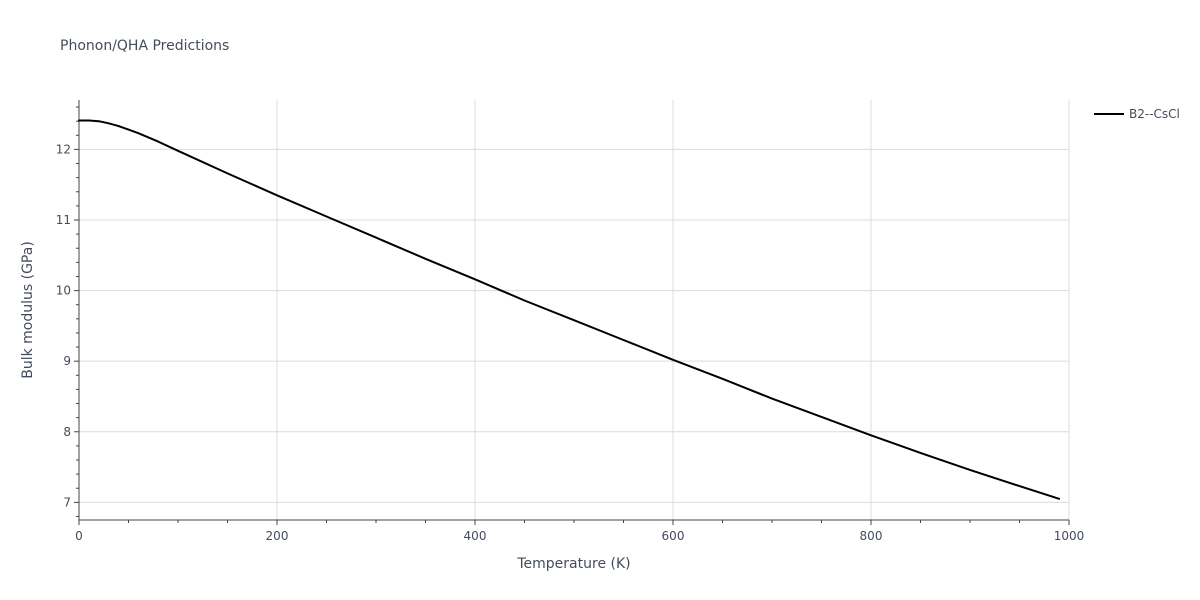 Image resolution: width=1200 pixels, height=600 pixels. What do you see at coordinates (475, 536) in the screenshot?
I see `x-tick-label: 400` at bounding box center [475, 536].